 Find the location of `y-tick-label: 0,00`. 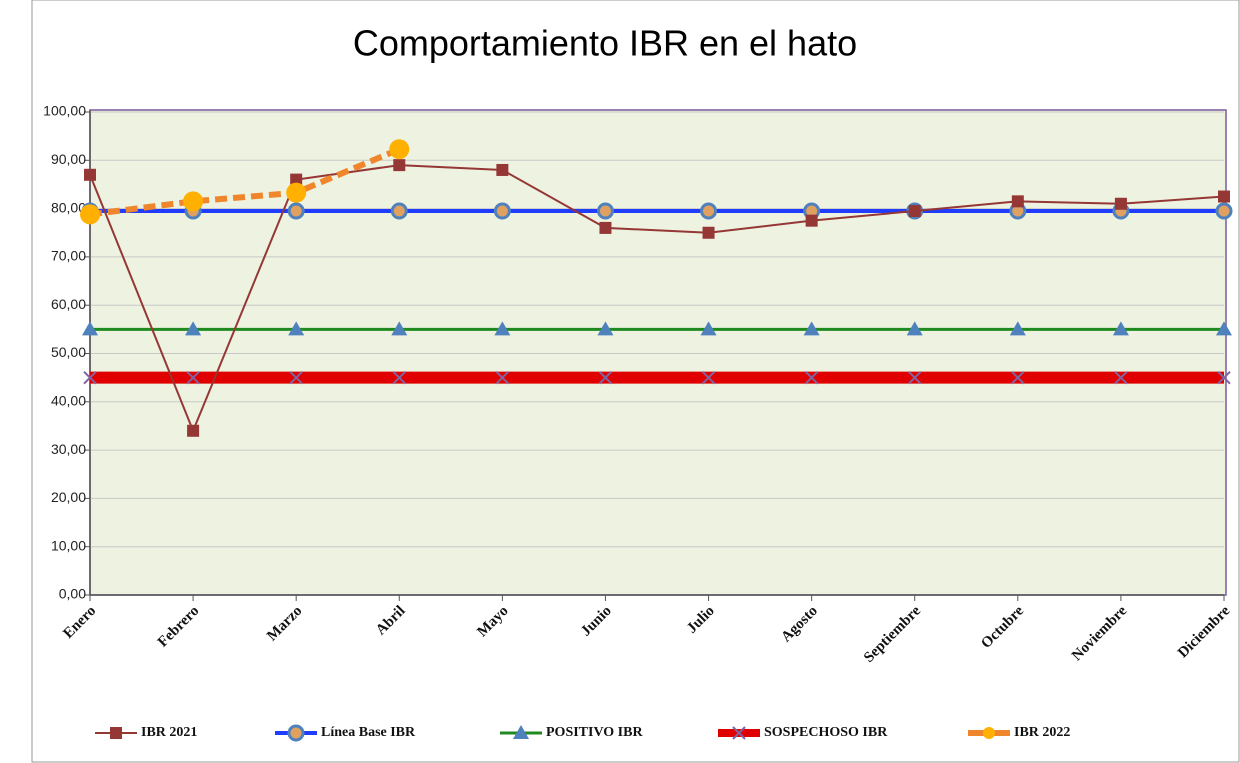

y-tick-label: 0,00 is located at coordinates (72, 594).